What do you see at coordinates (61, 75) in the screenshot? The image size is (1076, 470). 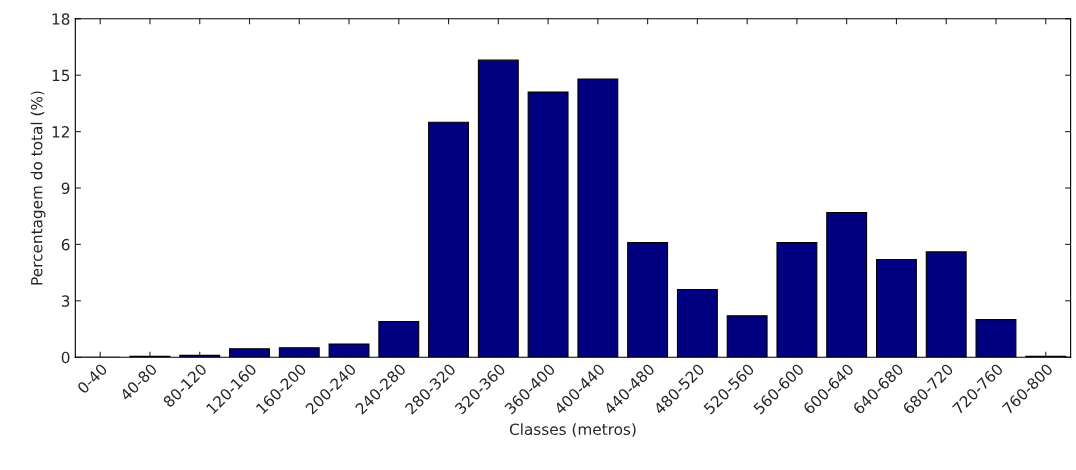 I see `y-tick-label: 15` at bounding box center [61, 75].